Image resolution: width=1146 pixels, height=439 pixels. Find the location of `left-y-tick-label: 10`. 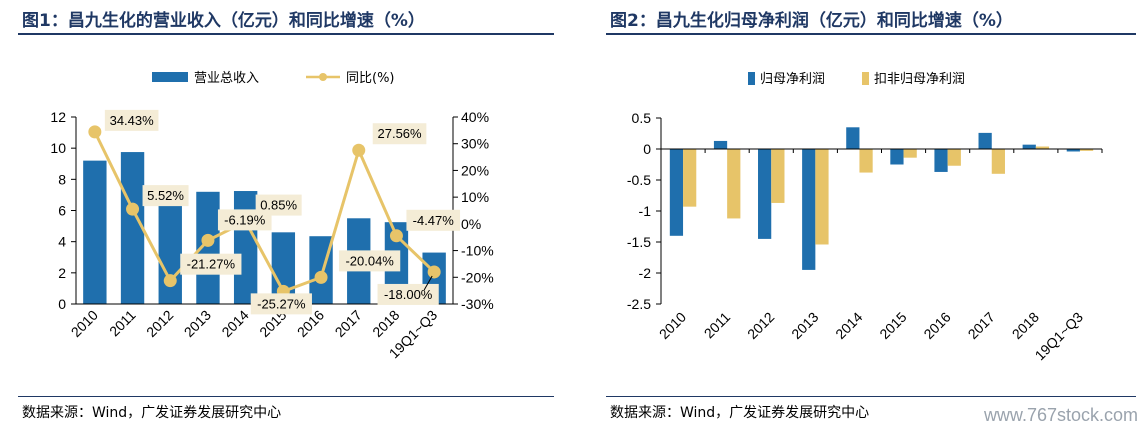

left-y-tick-label: 10 is located at coordinates (58, 148).